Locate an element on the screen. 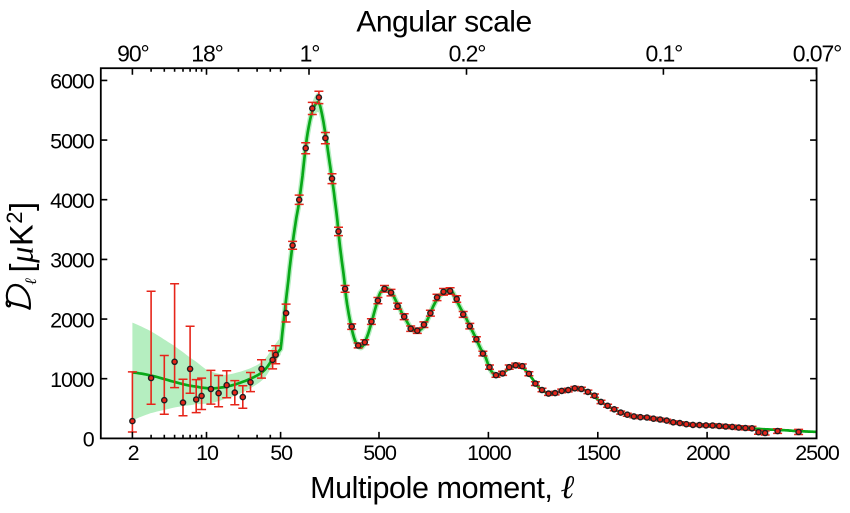 The width and height of the screenshot is (850, 513). svg-text: Angular scale is located at coordinates (443, 22).